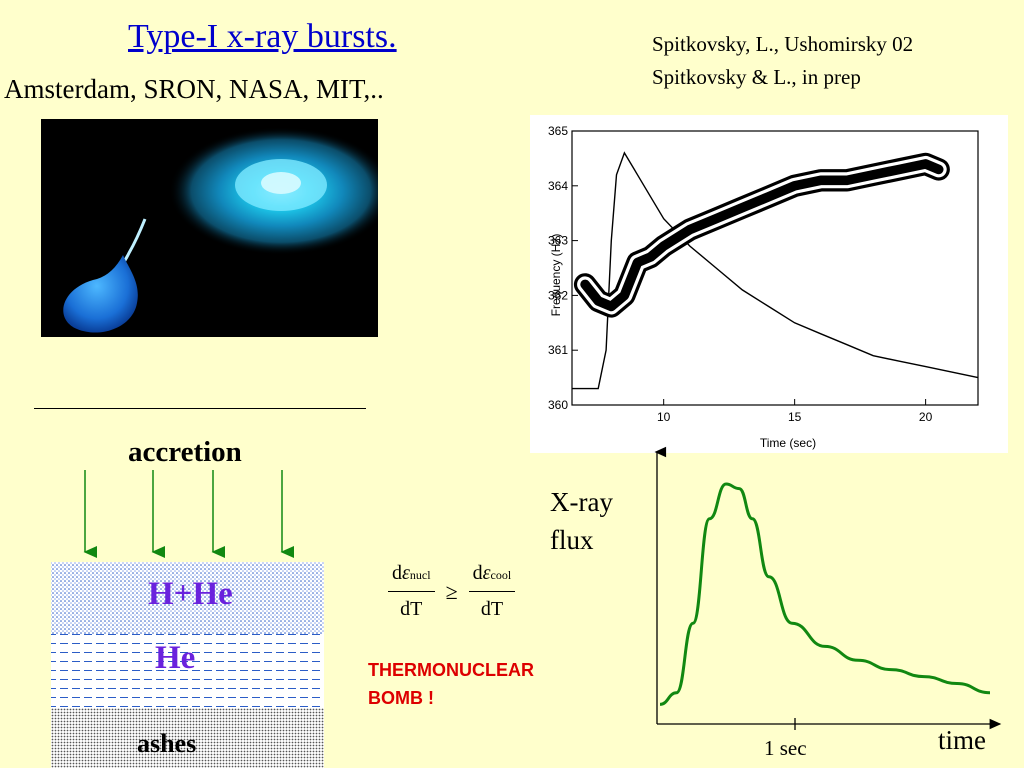 This screenshot has height=768, width=1024. I want to click on formula-right-fraction: dεcool dT, so click(492, 591).